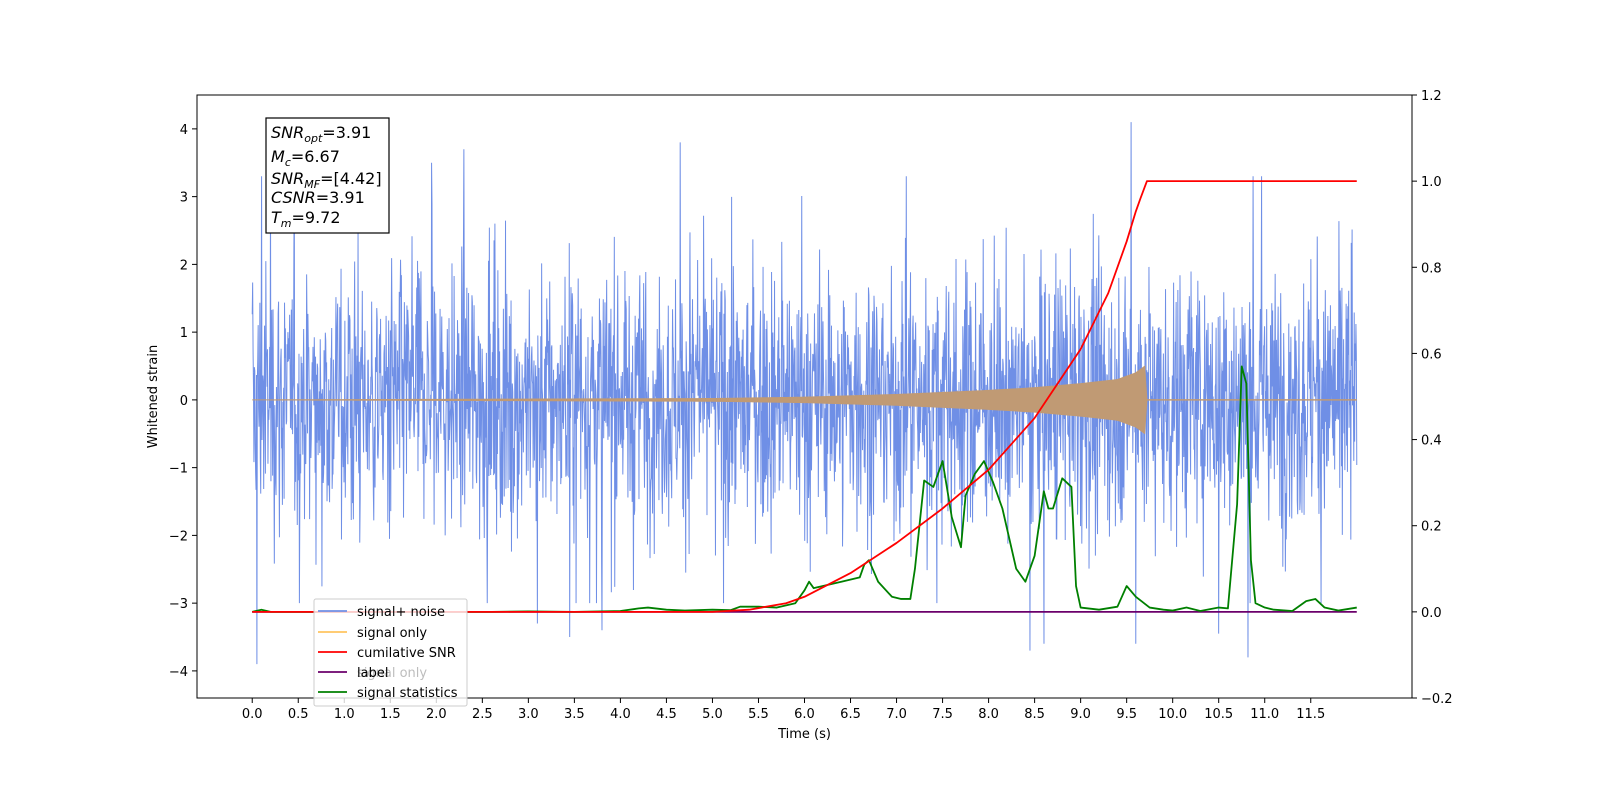 Image resolution: width=1600 pixels, height=800 pixels. Describe the element at coordinates (528, 714) in the screenshot. I see `x-tick-label: 3.0` at that location.